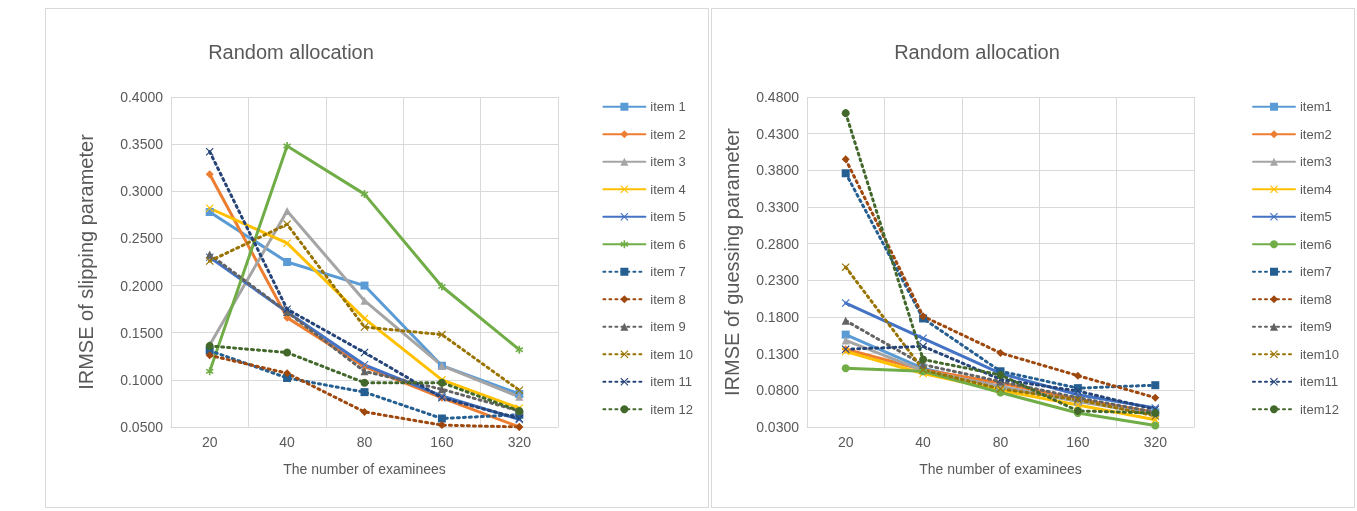 This screenshot has height=511, width=1357. Describe the element at coordinates (1315, 217) in the screenshot. I see `legend-label: item5` at that location.